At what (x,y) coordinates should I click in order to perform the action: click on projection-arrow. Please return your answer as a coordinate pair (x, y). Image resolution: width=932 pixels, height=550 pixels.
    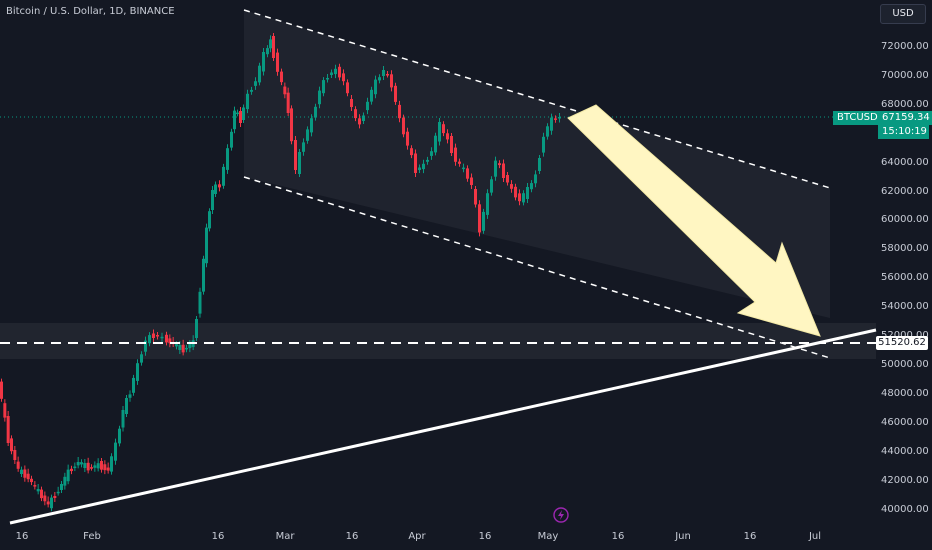
    Looking at the image, I should click on (694, 220).